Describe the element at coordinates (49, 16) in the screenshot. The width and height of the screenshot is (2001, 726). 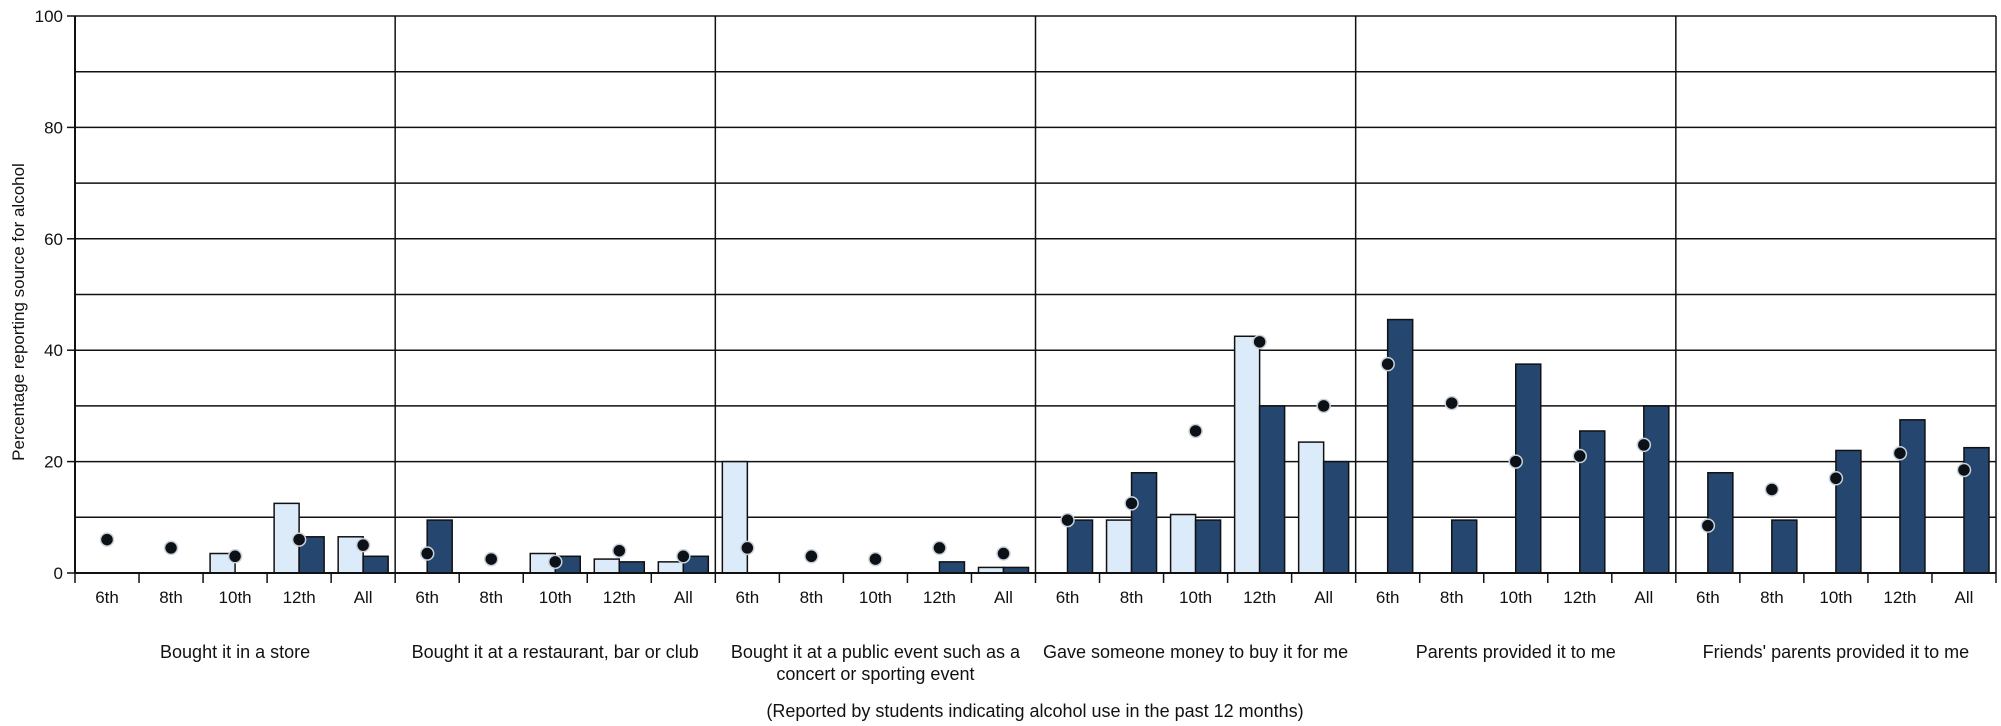
I see `y-tick-label: 100` at that location.